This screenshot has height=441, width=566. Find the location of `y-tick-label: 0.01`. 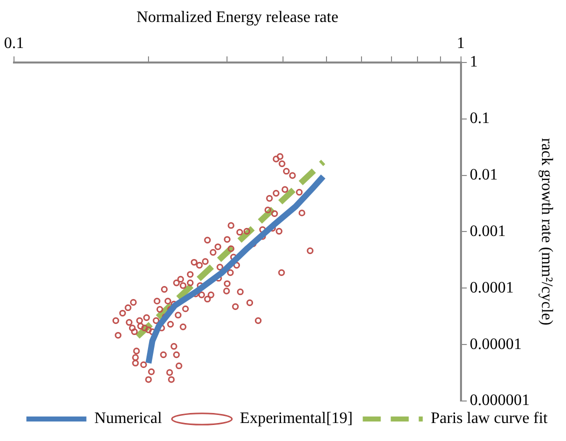

y-tick-label: 0.01 is located at coordinates (484, 175).